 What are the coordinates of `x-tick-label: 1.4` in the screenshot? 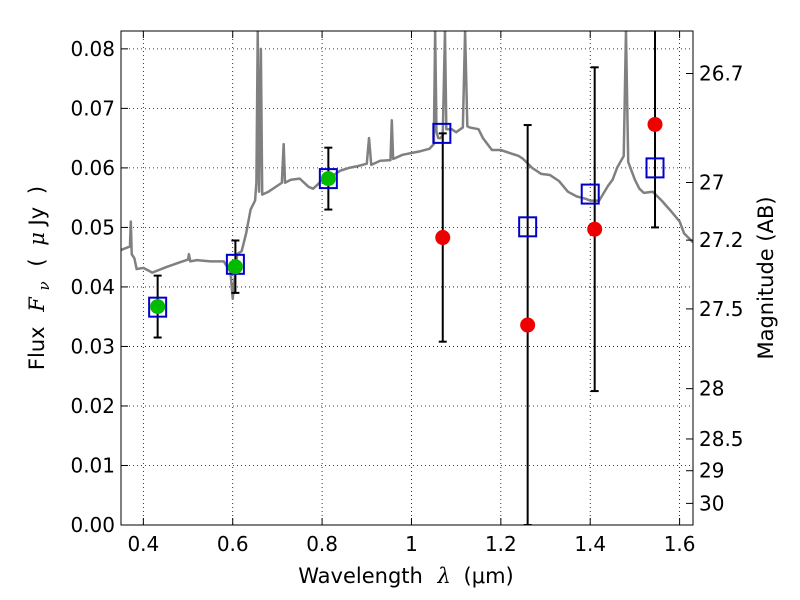 It's located at (590, 544).